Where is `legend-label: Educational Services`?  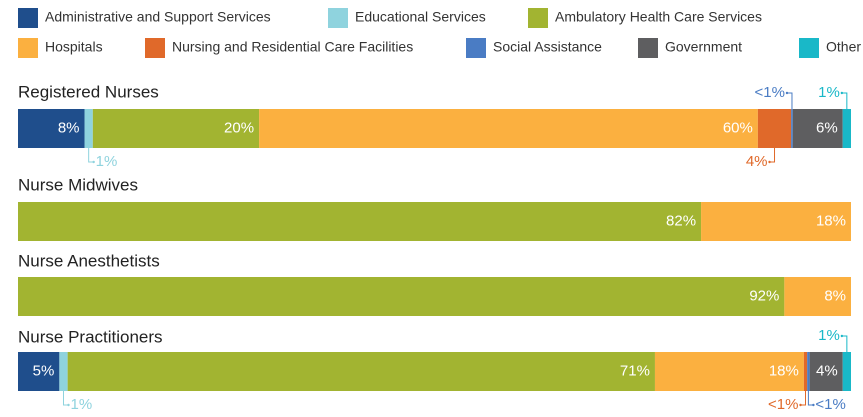 legend-label: Educational Services is located at coordinates (420, 17).